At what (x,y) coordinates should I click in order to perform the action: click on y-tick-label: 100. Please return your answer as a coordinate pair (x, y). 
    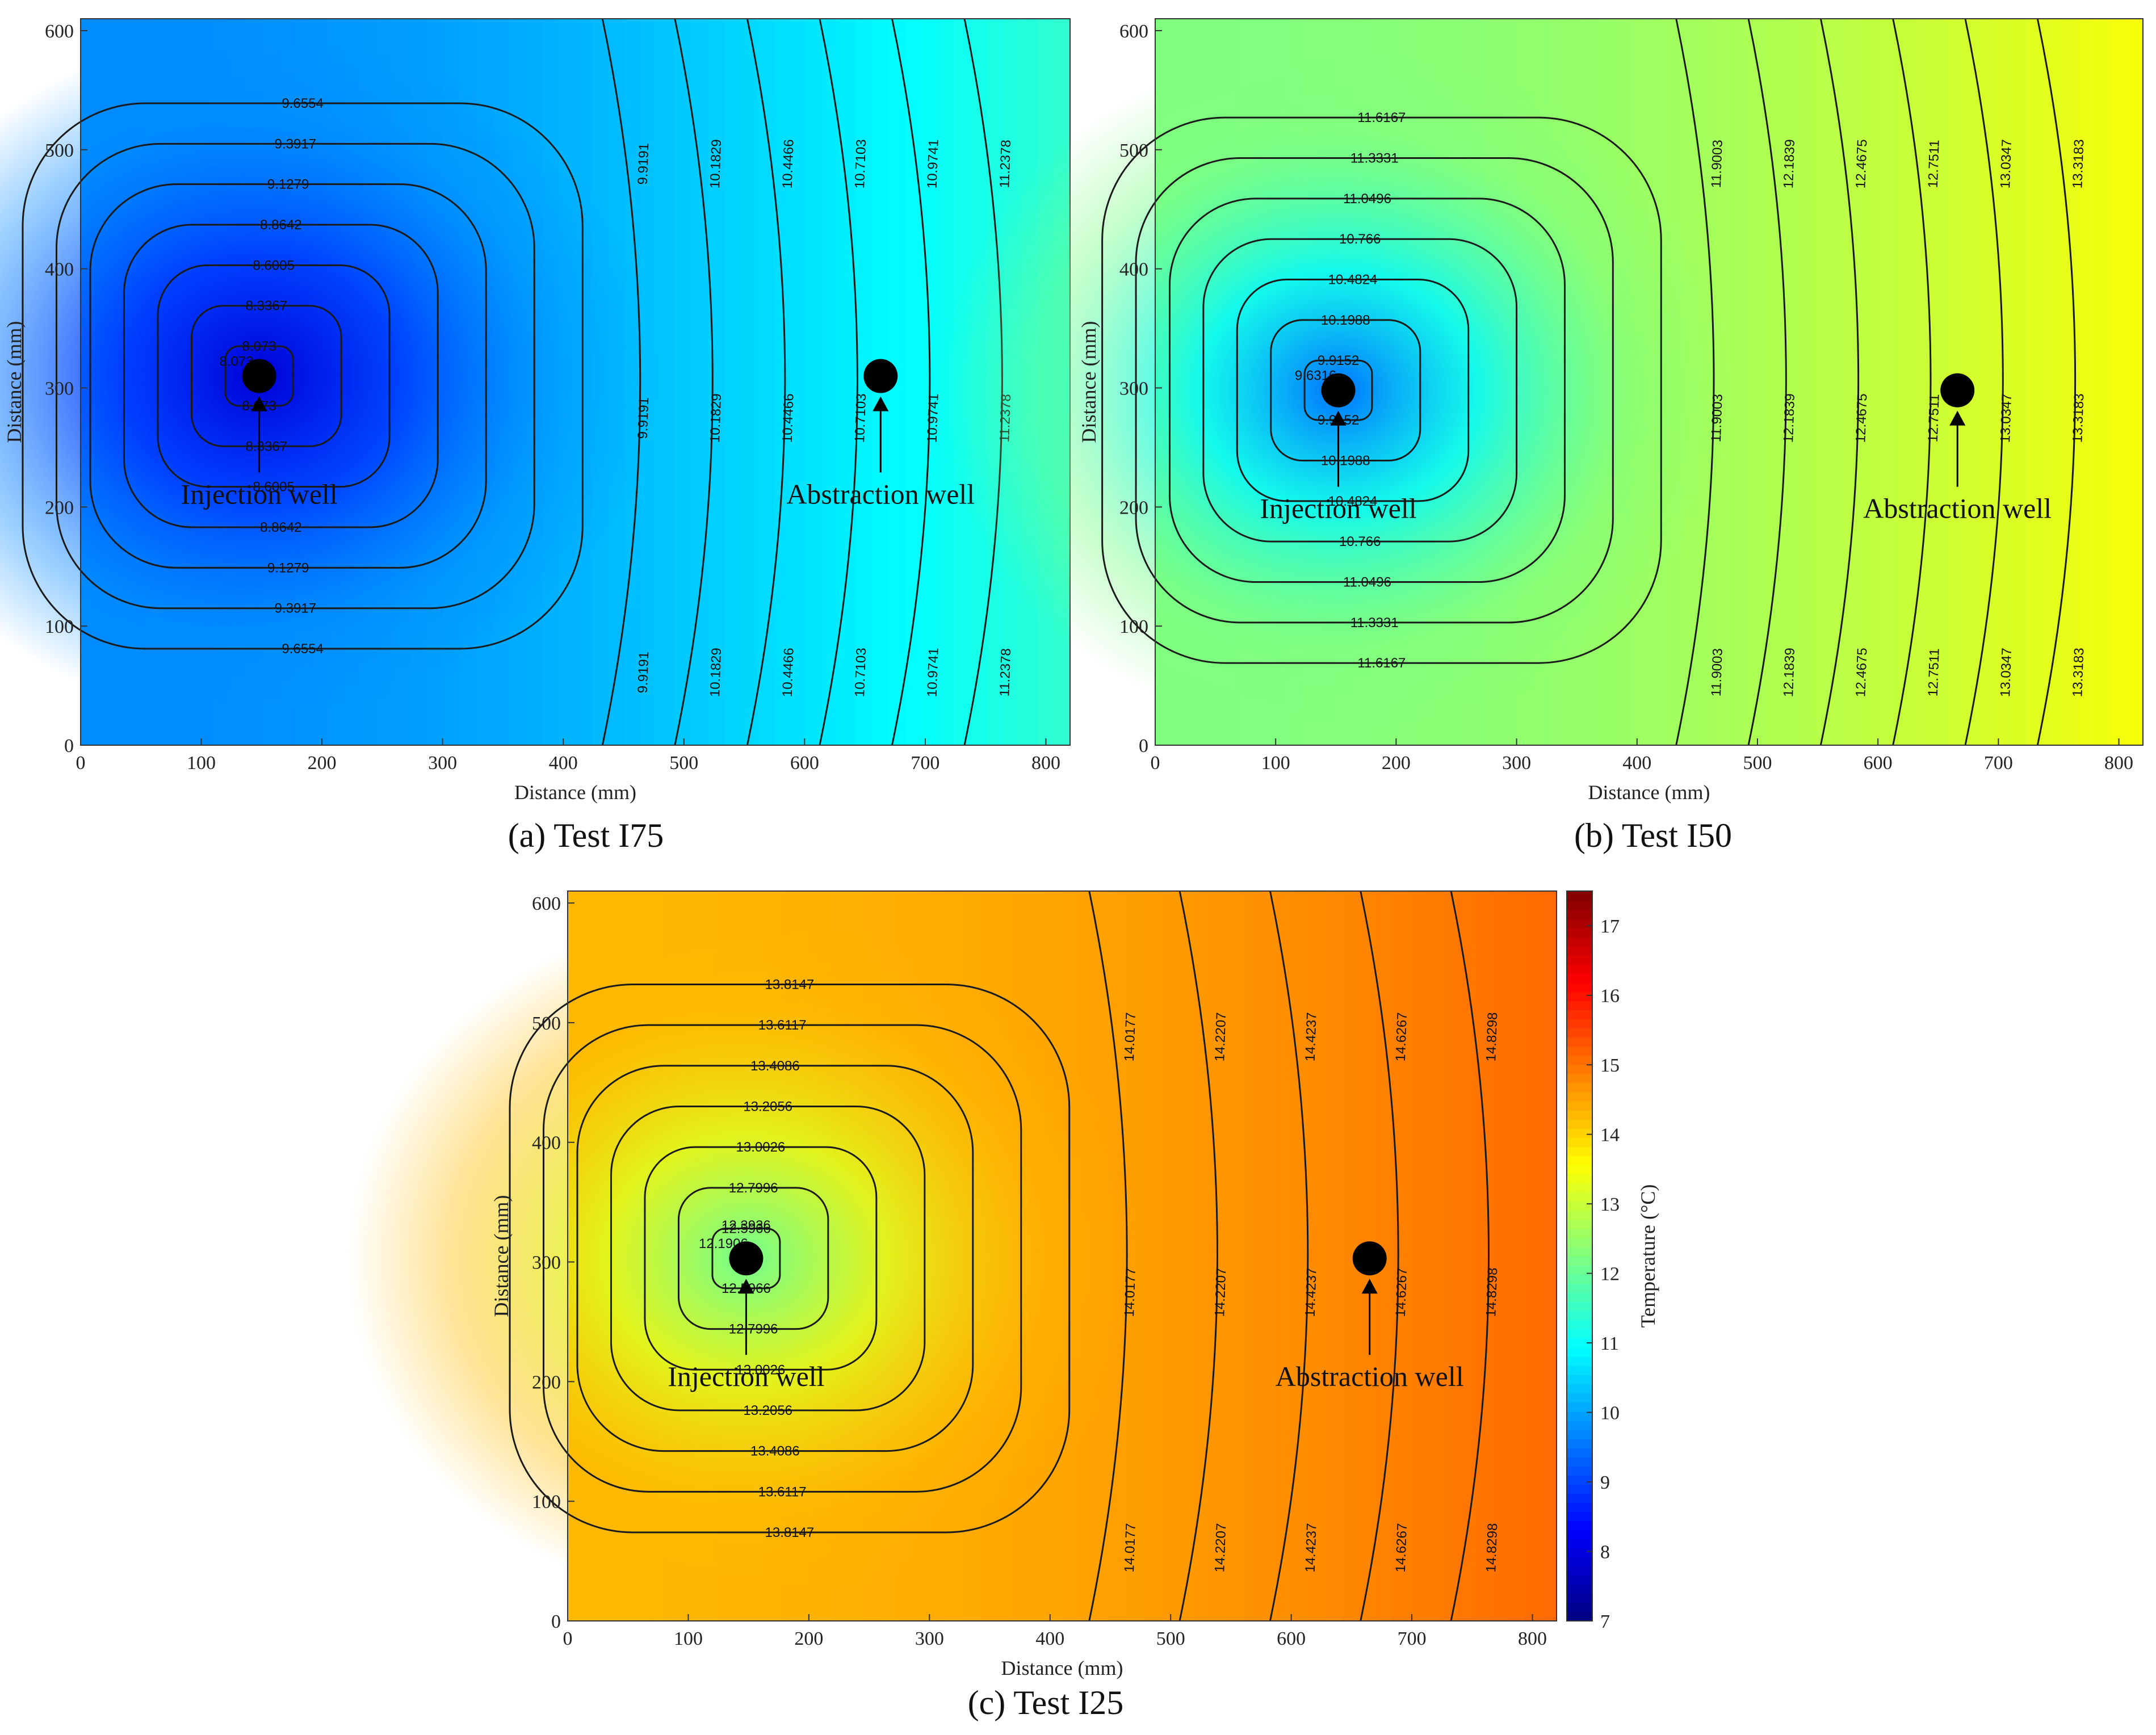
    Looking at the image, I should click on (546, 1502).